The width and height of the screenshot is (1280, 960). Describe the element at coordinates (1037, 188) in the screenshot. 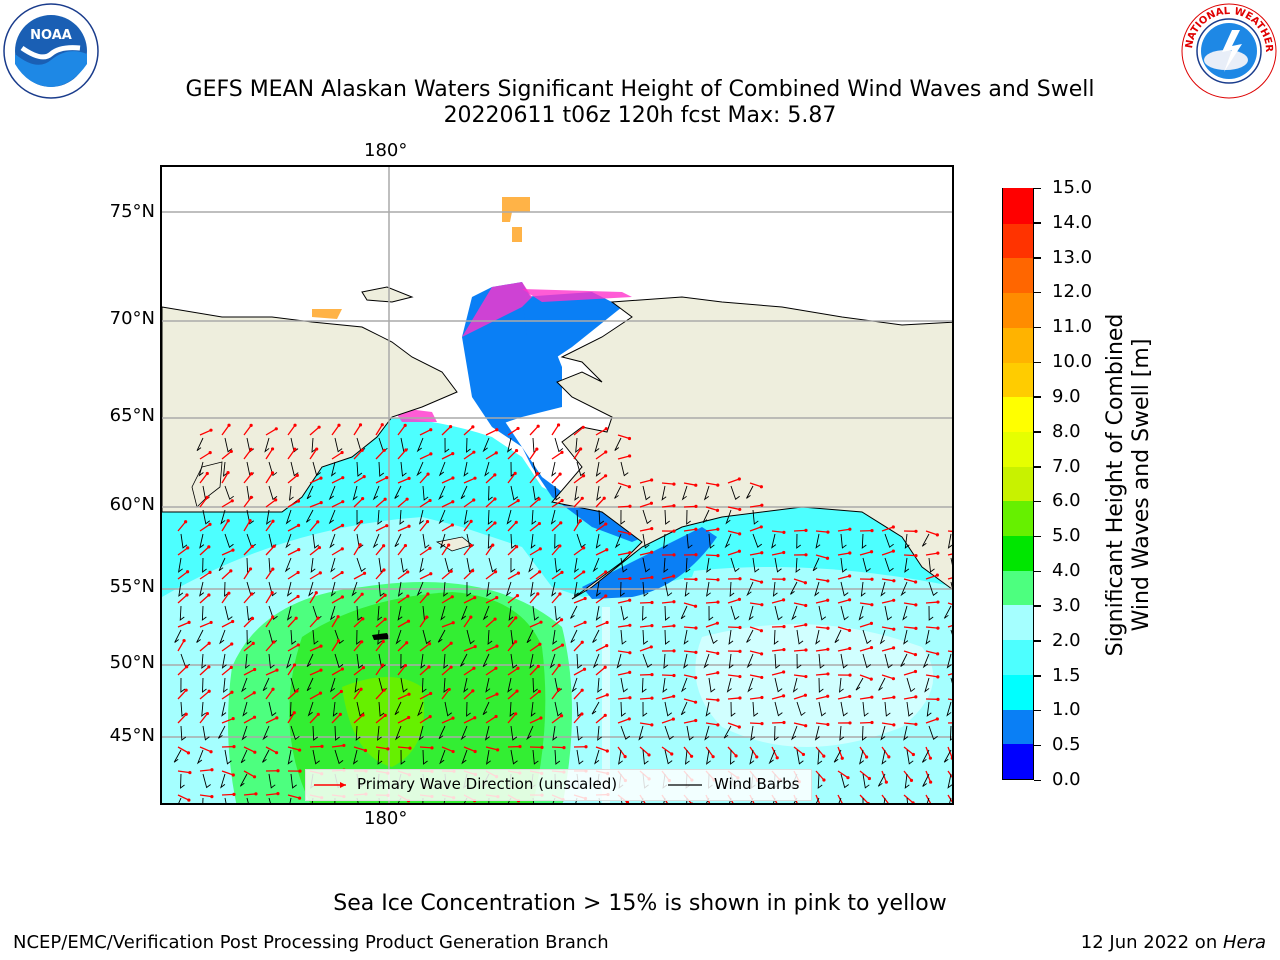

I see `colorbar-tick-mark` at that location.